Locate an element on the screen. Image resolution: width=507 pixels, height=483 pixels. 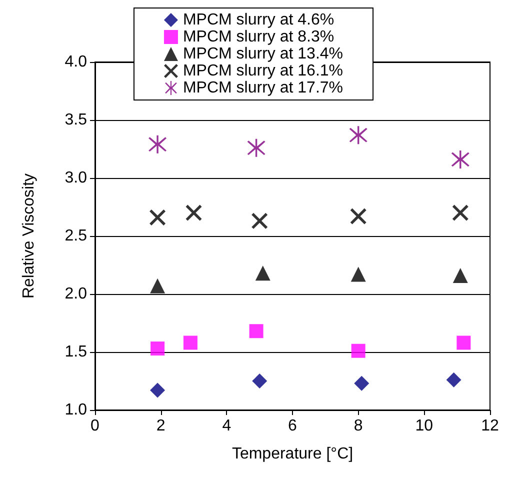
legend-label: MPCM slurry at 17.7% is located at coordinates (263, 88).